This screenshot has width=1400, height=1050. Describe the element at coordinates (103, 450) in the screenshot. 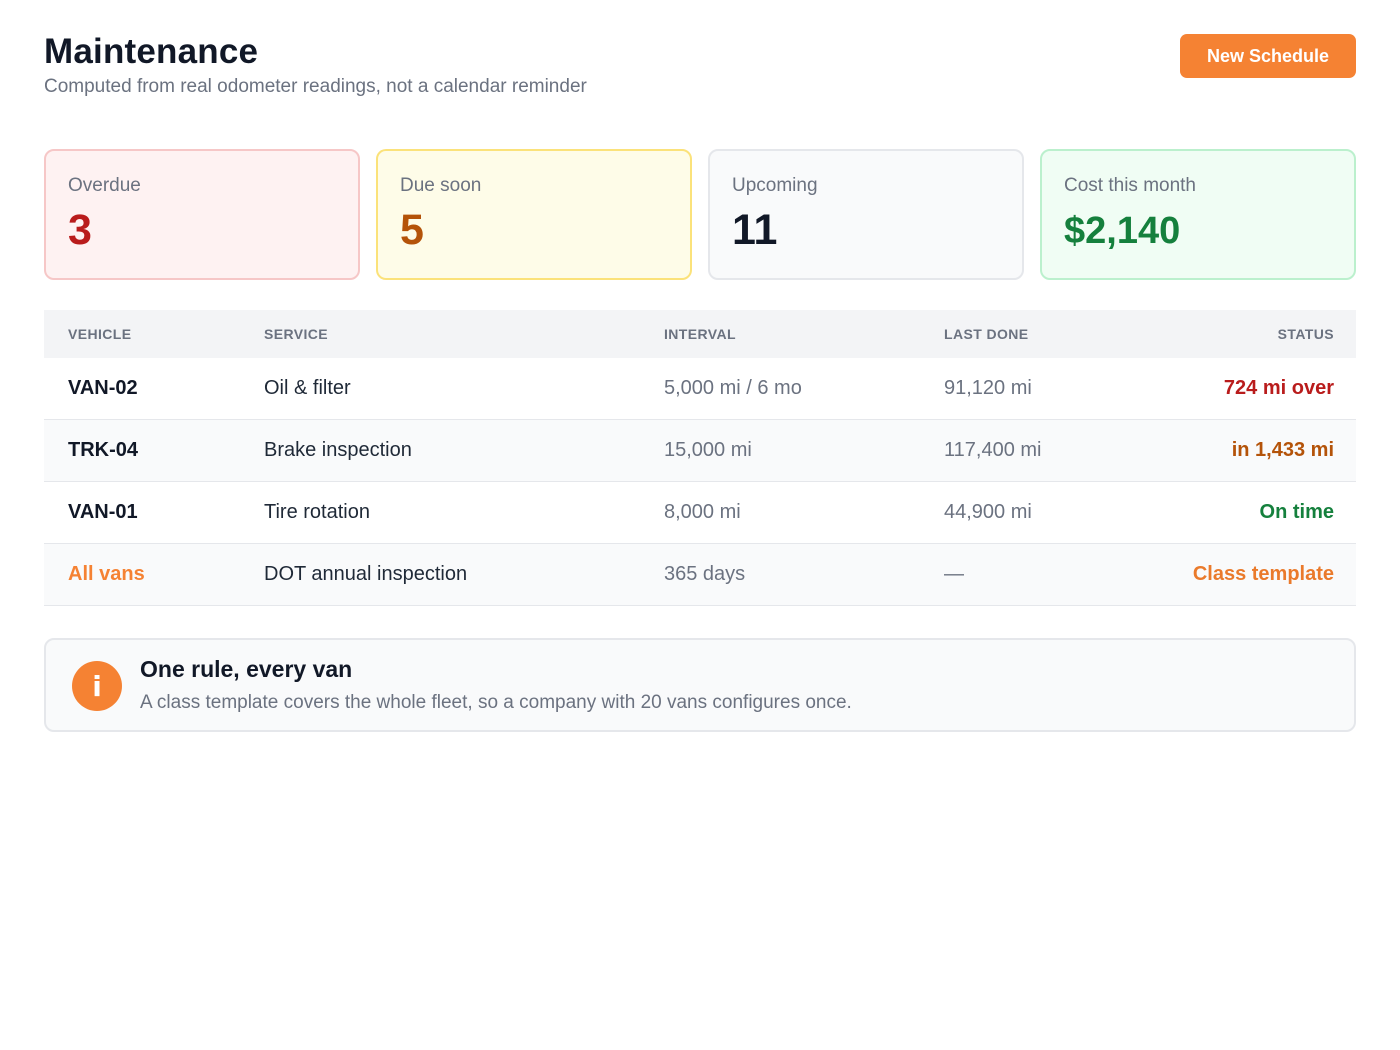

I see `cell-vehicle: TRK-04` at that location.